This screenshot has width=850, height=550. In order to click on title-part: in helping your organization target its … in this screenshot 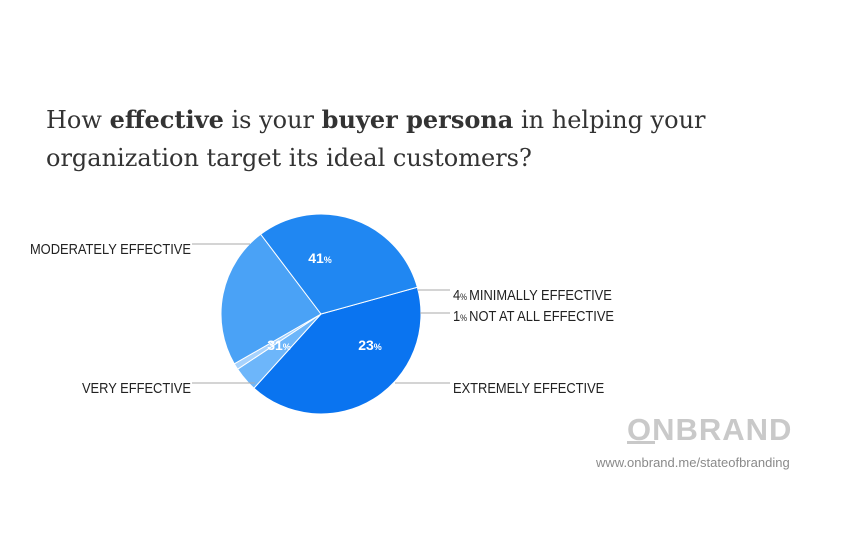, I will do `click(376, 139)`.